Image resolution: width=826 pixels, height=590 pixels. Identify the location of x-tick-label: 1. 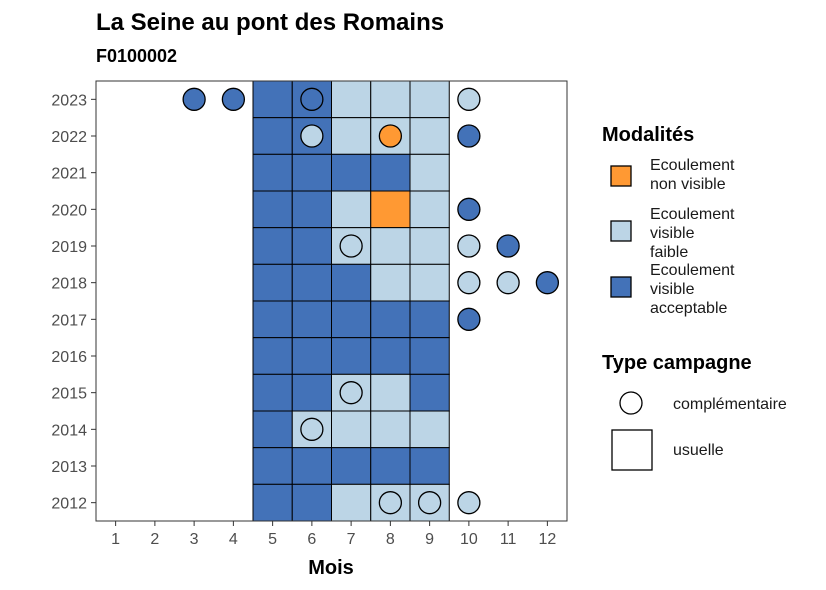
(115, 539).